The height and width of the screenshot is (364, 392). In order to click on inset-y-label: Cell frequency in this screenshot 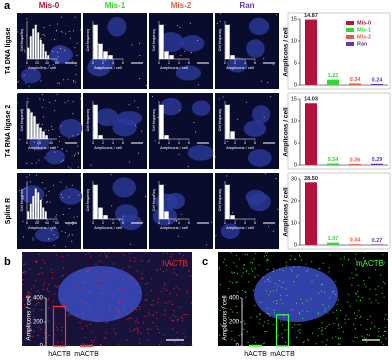, I will do `click(88, 120)`.